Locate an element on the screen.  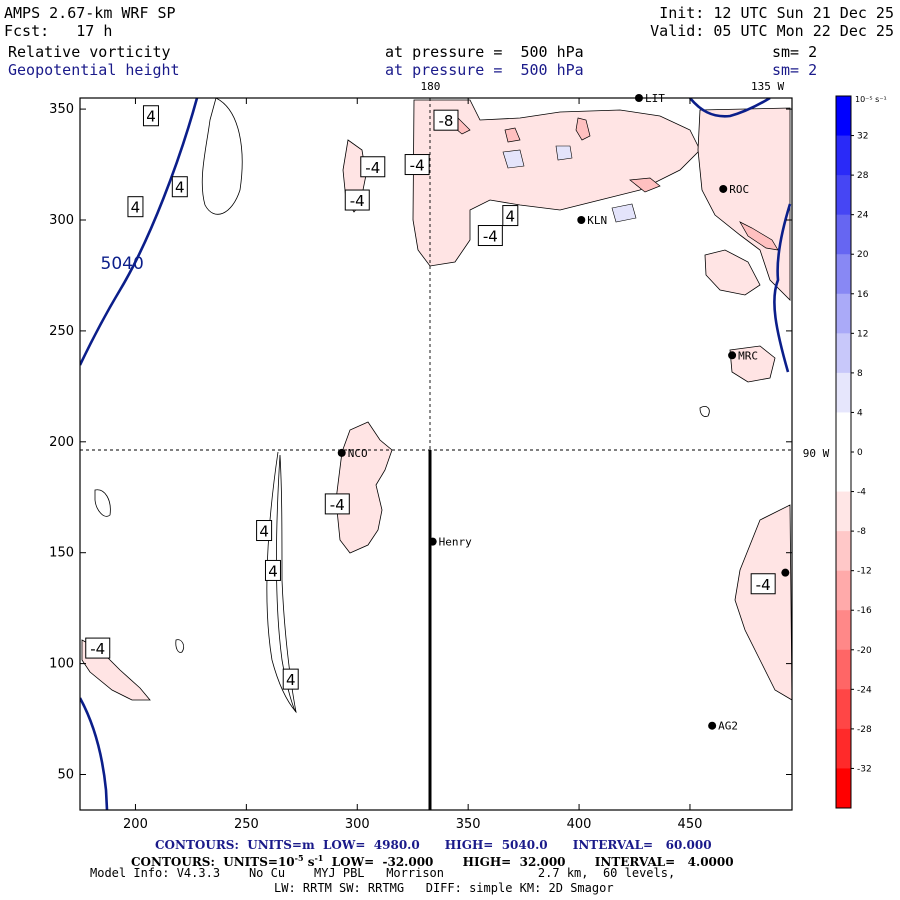
station-marker: AG2 is located at coordinates (723, 726).